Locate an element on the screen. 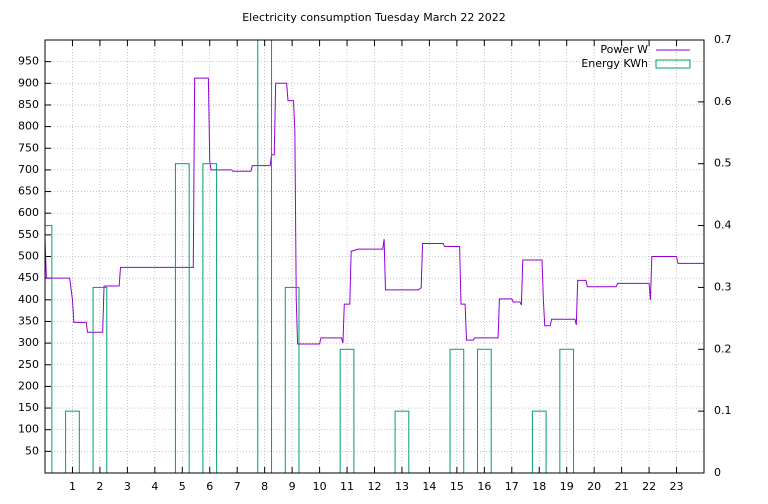  legend-label: Power W is located at coordinates (624, 49).